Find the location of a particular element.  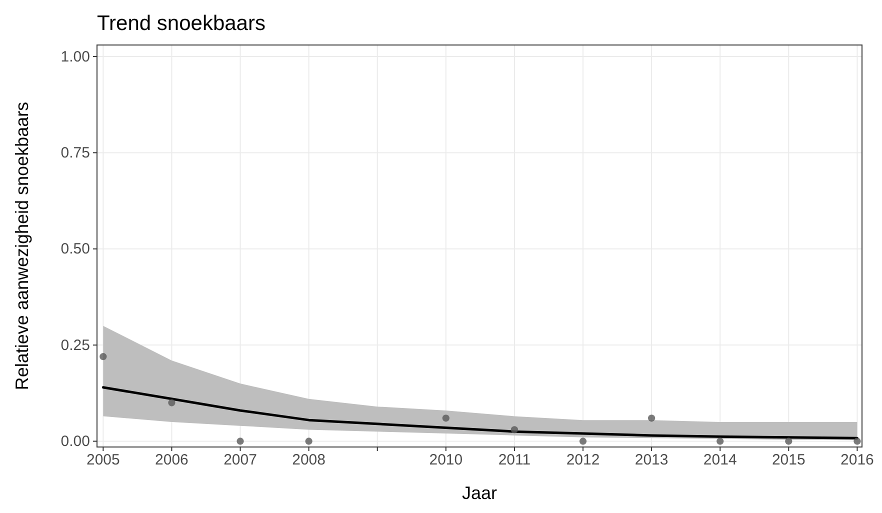

y-tick-label: 0.25 is located at coordinates (75, 345).